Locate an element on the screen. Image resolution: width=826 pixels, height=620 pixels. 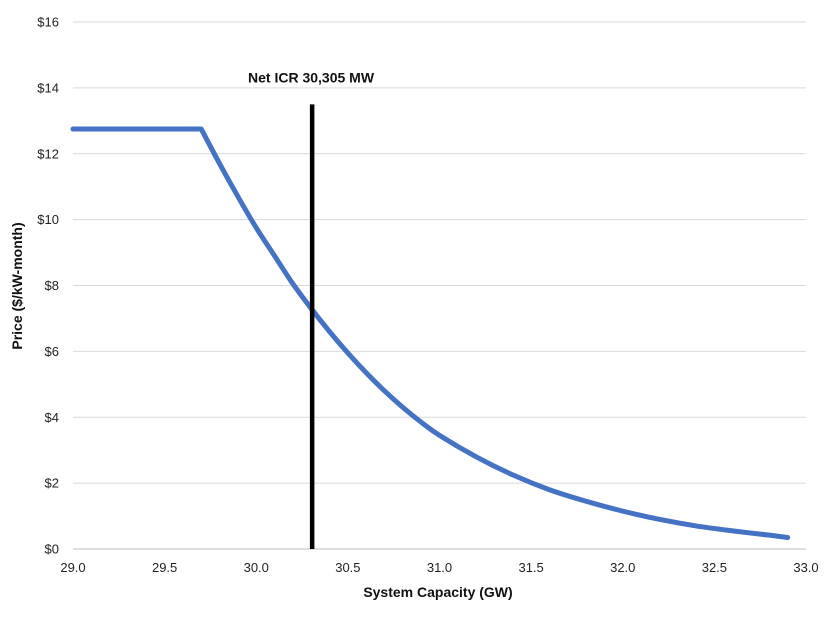
y-axis-title: Price ($/kW-month) is located at coordinates (17, 285).